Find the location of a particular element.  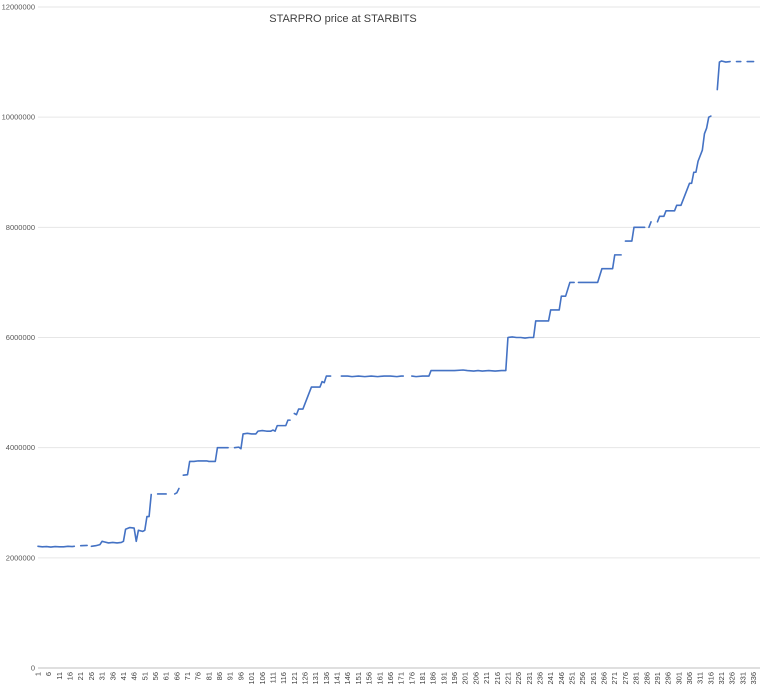

x-tick-label: 251 is located at coordinates (572, 678).